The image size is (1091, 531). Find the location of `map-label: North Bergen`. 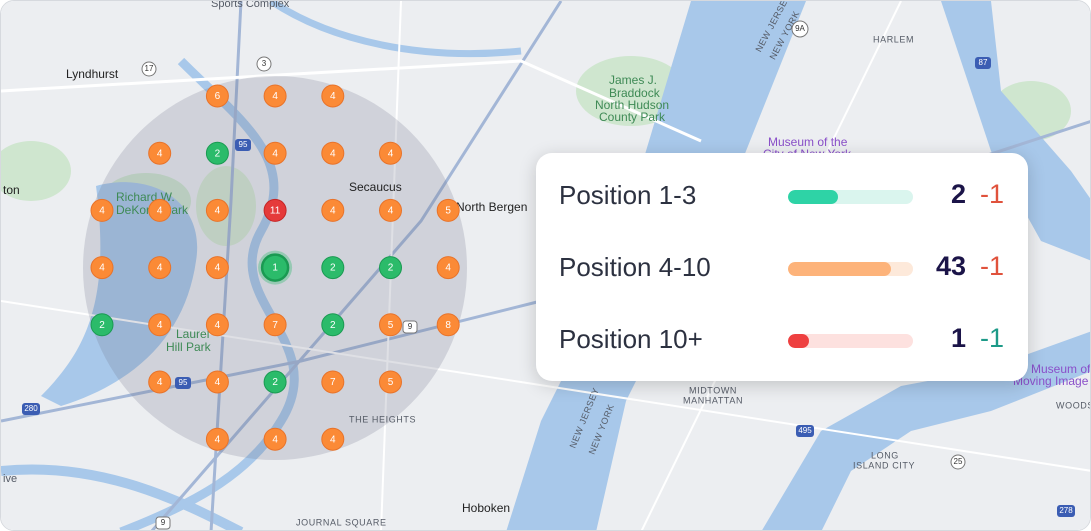

map-label: North Bergen is located at coordinates (491, 207).